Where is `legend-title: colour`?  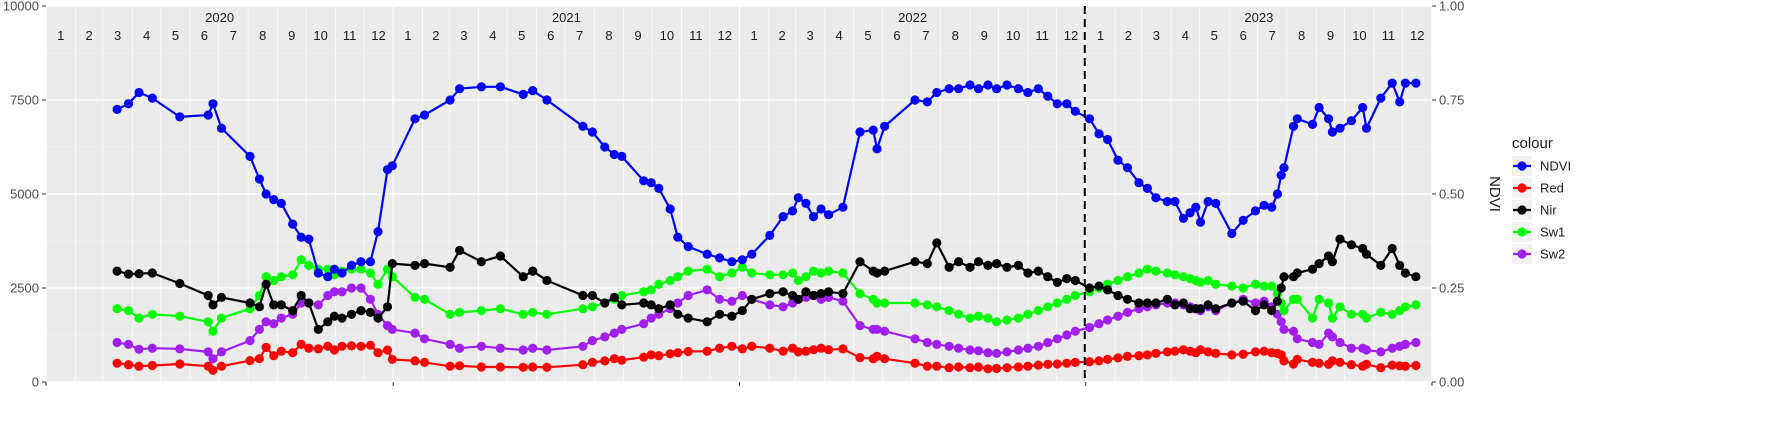
legend-title: colour is located at coordinates (1532, 143).